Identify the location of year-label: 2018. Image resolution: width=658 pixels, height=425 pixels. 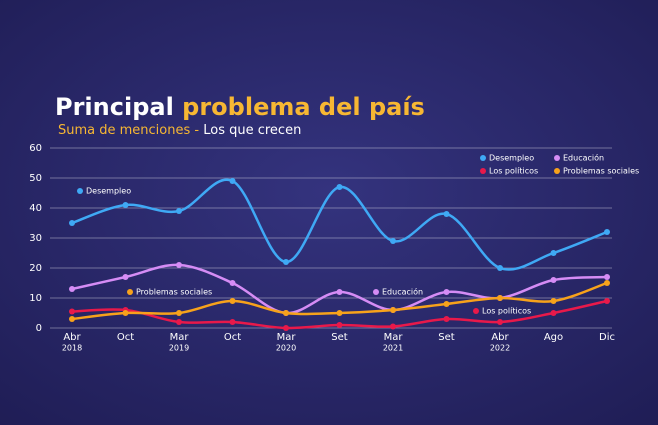
(72, 348).